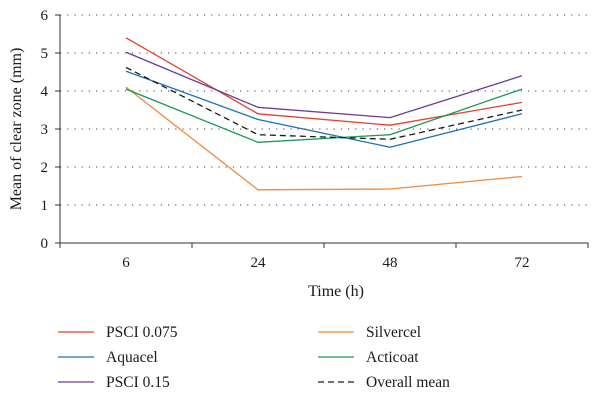  Describe the element at coordinates (126, 263) in the screenshot. I see `x-tick-label: 6` at that location.